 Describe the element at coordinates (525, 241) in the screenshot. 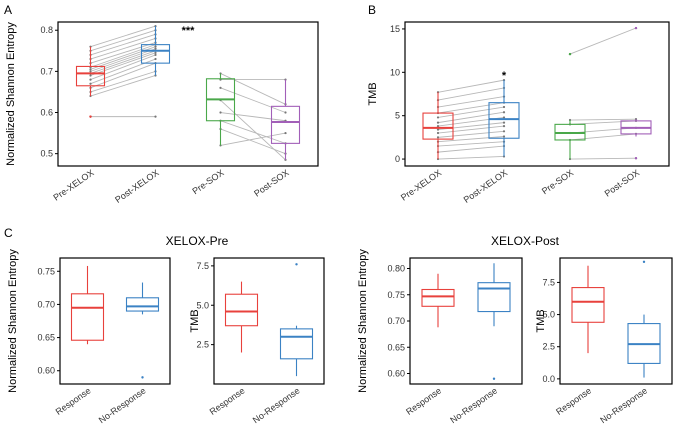

I see `subplot-title-xelox-post: XELOX-Post` at that location.